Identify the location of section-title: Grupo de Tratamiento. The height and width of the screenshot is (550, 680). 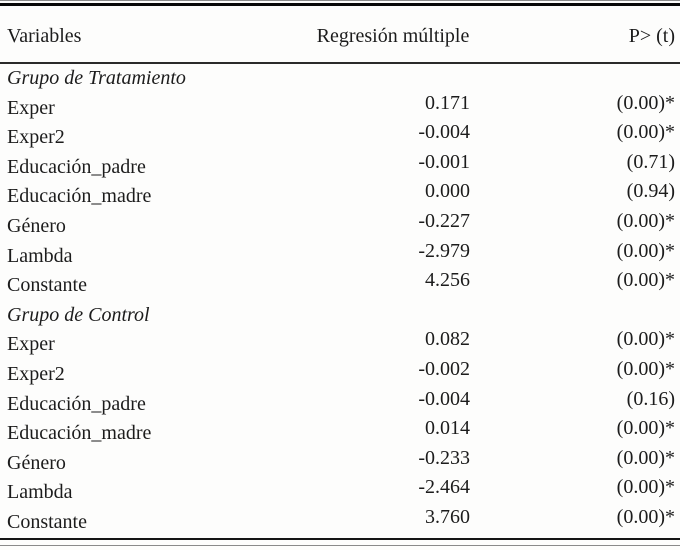
(96, 78).